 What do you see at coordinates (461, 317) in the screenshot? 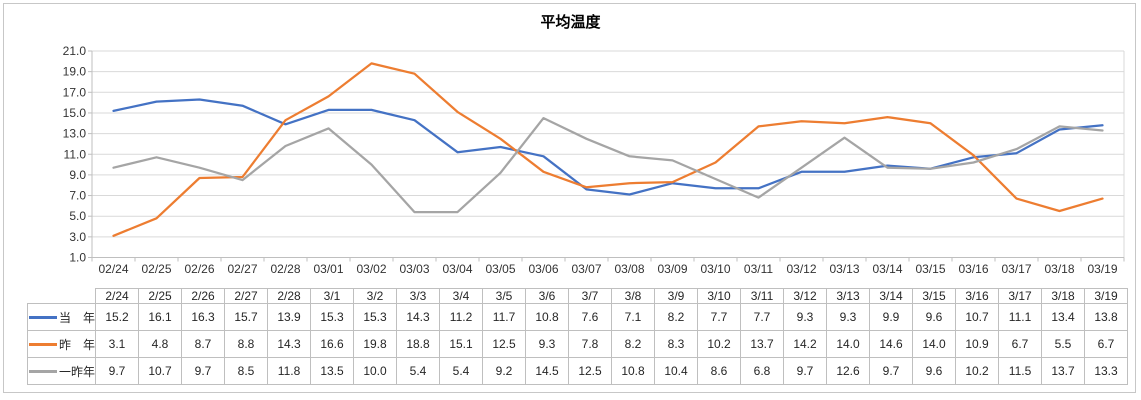
I see `table-value-cell: 11.2` at bounding box center [461, 317].